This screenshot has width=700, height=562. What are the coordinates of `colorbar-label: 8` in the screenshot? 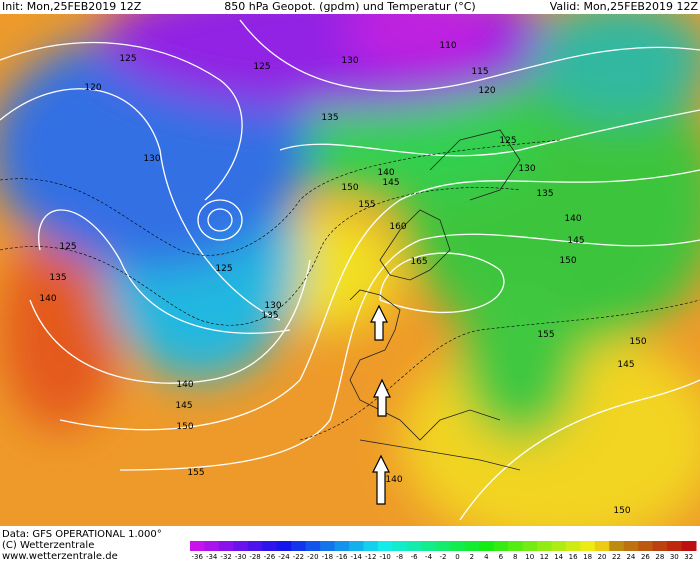 It's located at (515, 557).